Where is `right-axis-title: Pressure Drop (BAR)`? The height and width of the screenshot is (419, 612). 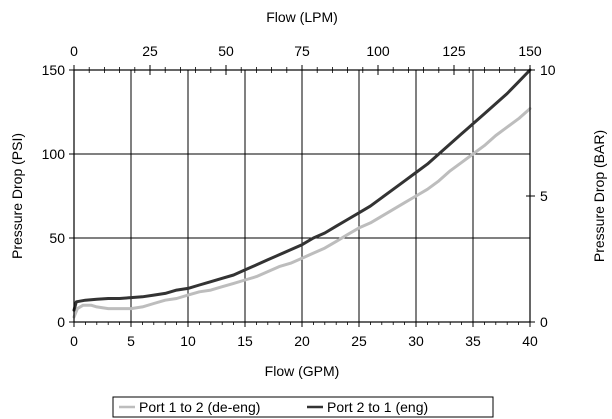 right-axis-title: Pressure Drop (BAR) is located at coordinates (599, 196).